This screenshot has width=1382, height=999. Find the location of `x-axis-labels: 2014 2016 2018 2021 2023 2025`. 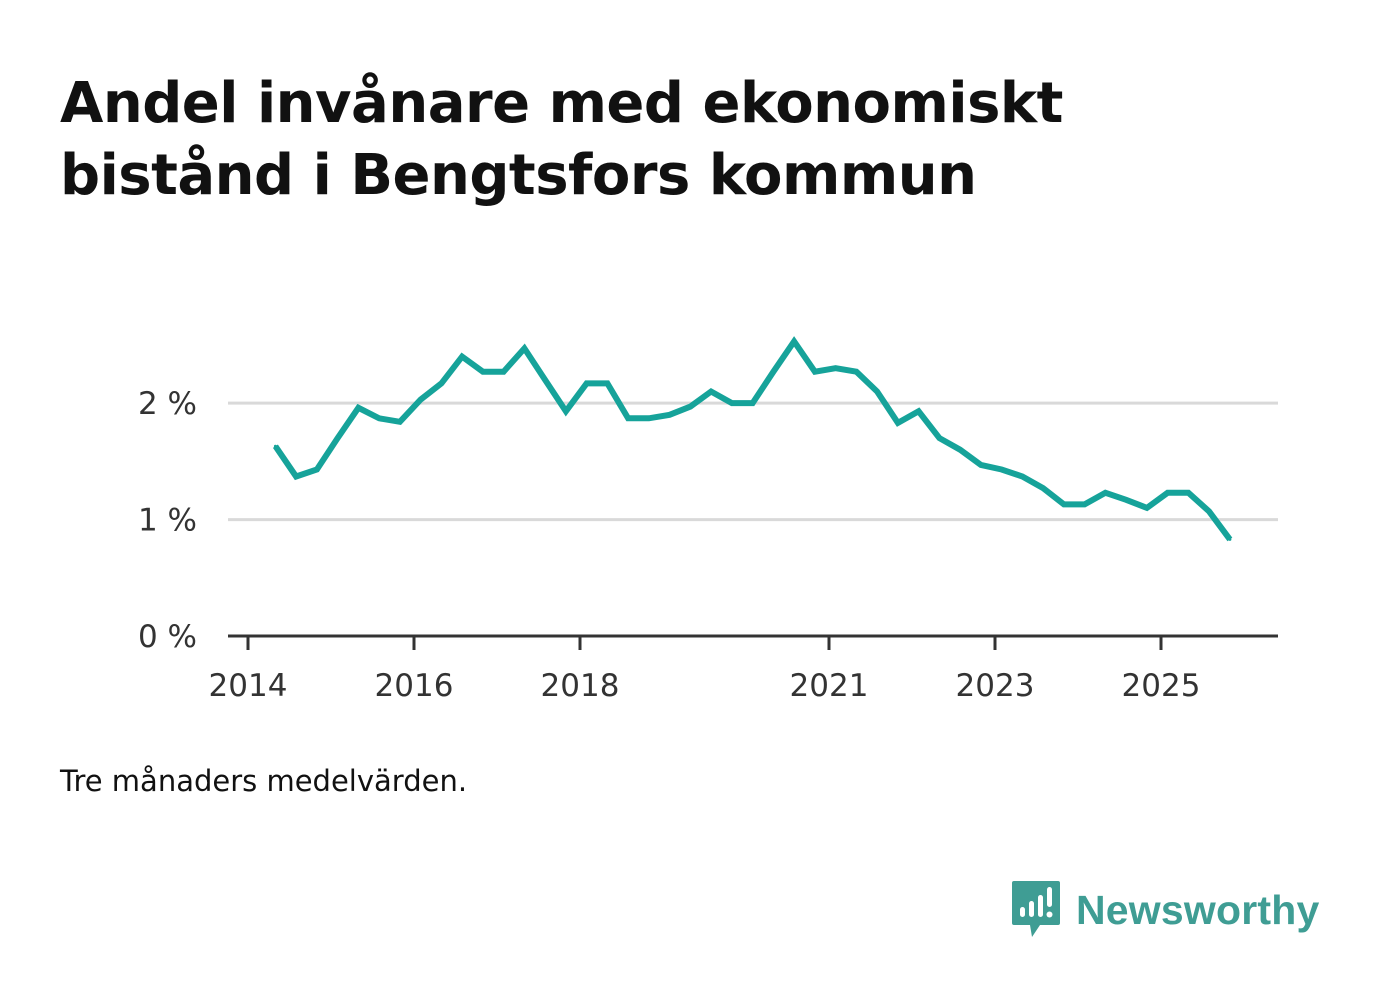

x-axis-labels: 2014 2016 2018 2021 2023 2025 is located at coordinates (705, 686).